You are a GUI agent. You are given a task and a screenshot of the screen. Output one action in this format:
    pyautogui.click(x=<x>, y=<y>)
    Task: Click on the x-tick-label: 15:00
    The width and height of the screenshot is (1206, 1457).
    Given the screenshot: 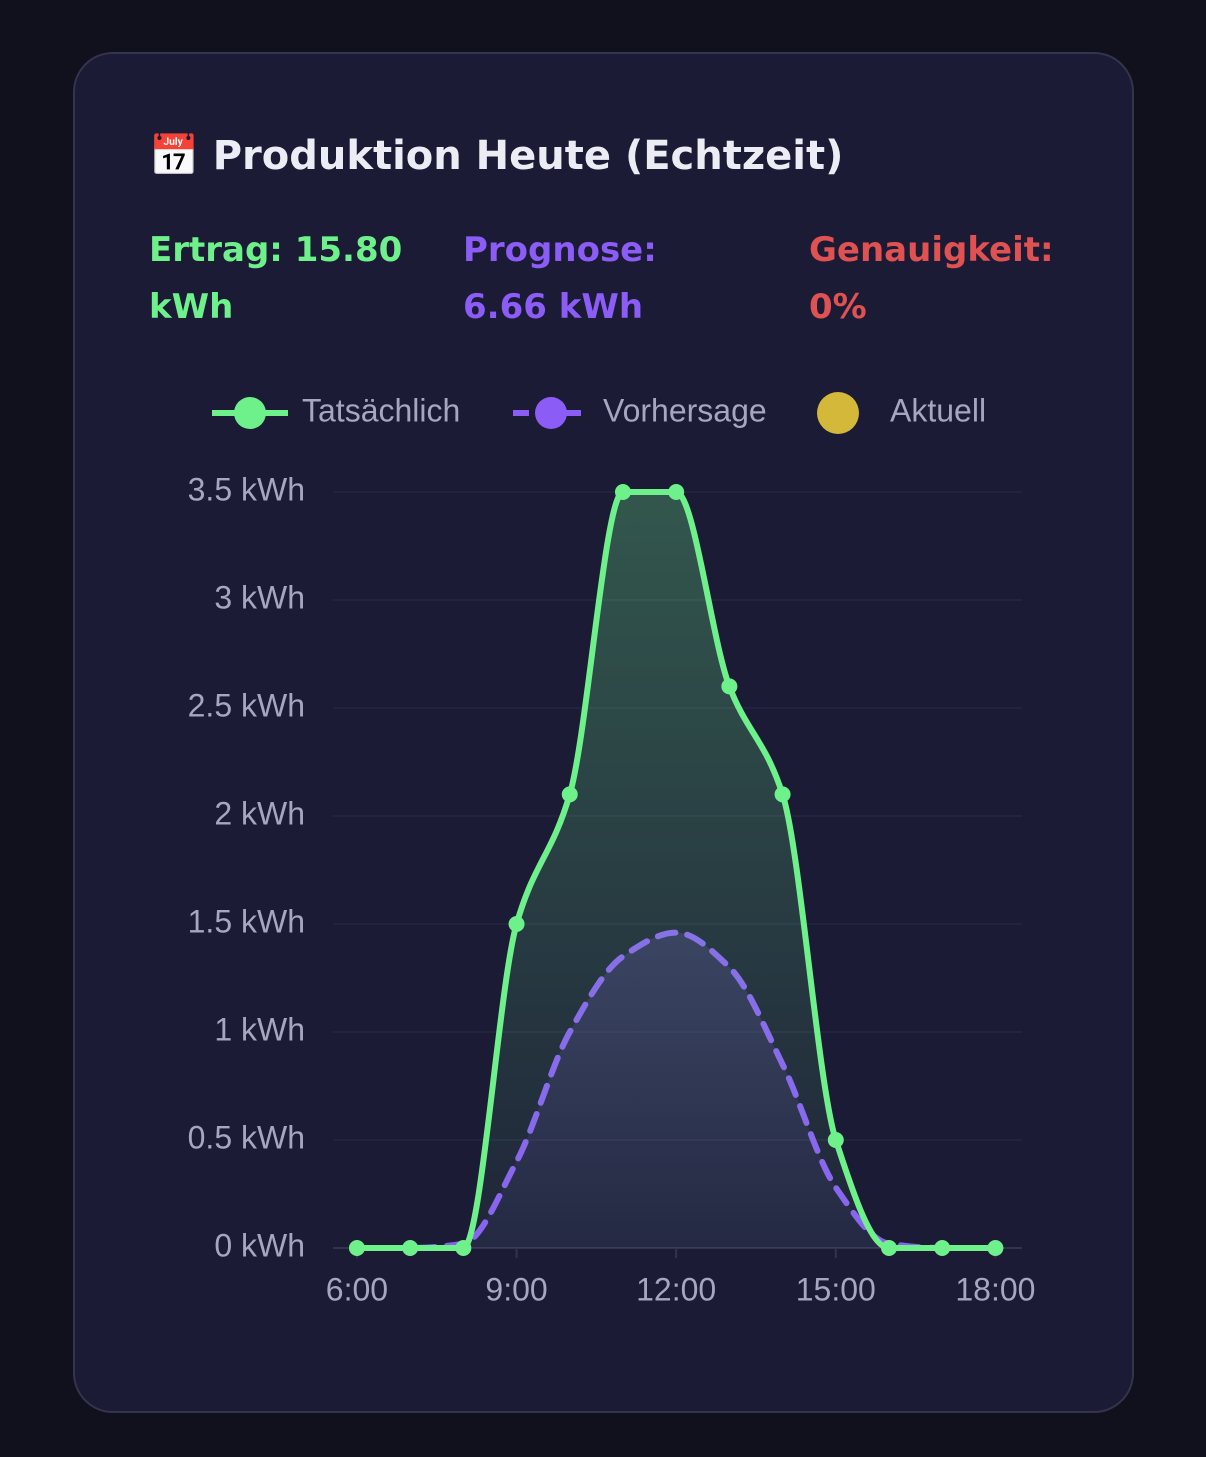 What is the action you would take?
    pyautogui.click(x=836, y=1289)
    